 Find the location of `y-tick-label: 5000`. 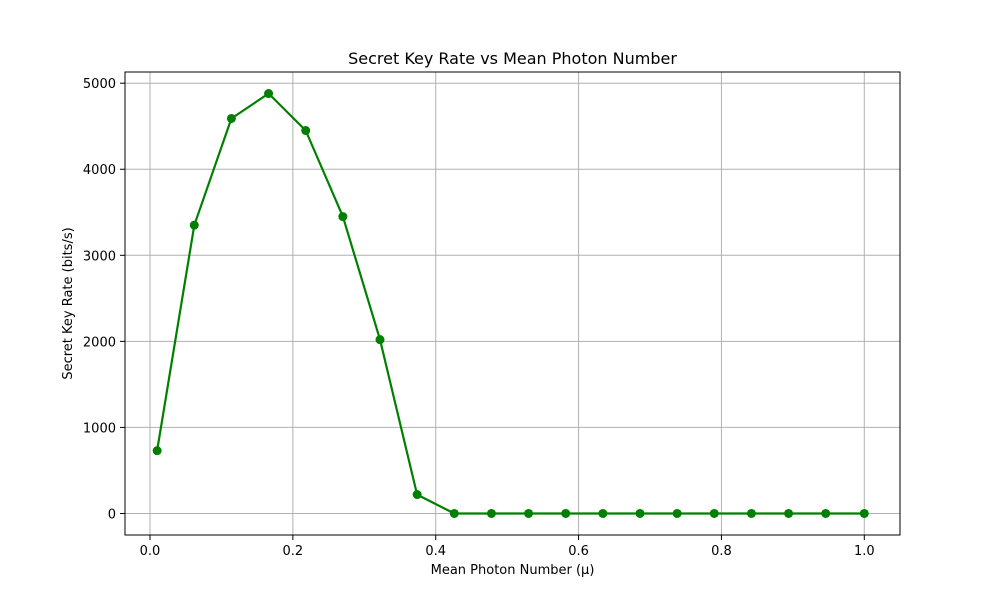

y-tick-label: 5000 is located at coordinates (99, 84).